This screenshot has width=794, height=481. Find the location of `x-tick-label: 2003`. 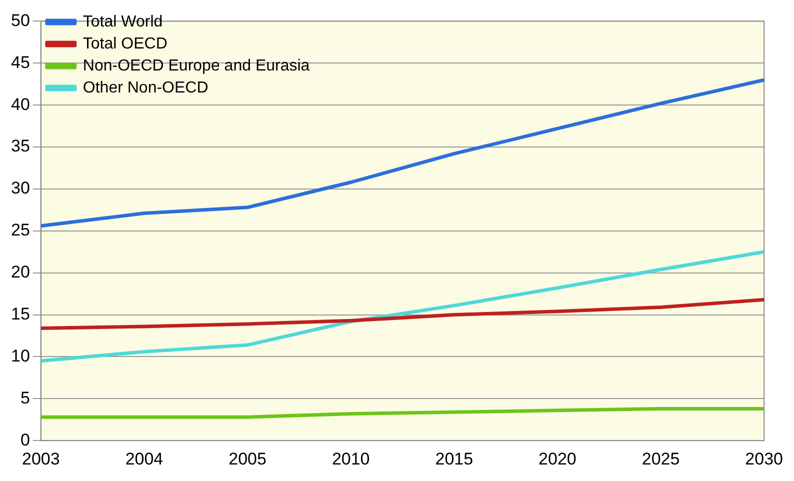

x-tick-label: 2003 is located at coordinates (41, 458).